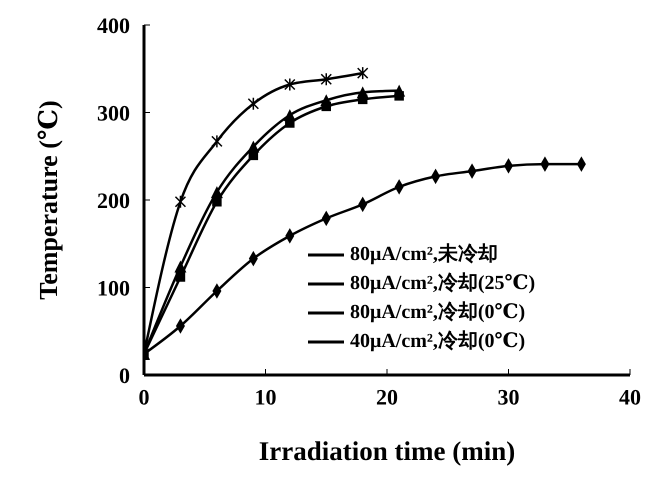 The image size is (647, 480). Describe the element at coordinates (265, 397) in the screenshot. I see `x-tick-label: 10` at that location.